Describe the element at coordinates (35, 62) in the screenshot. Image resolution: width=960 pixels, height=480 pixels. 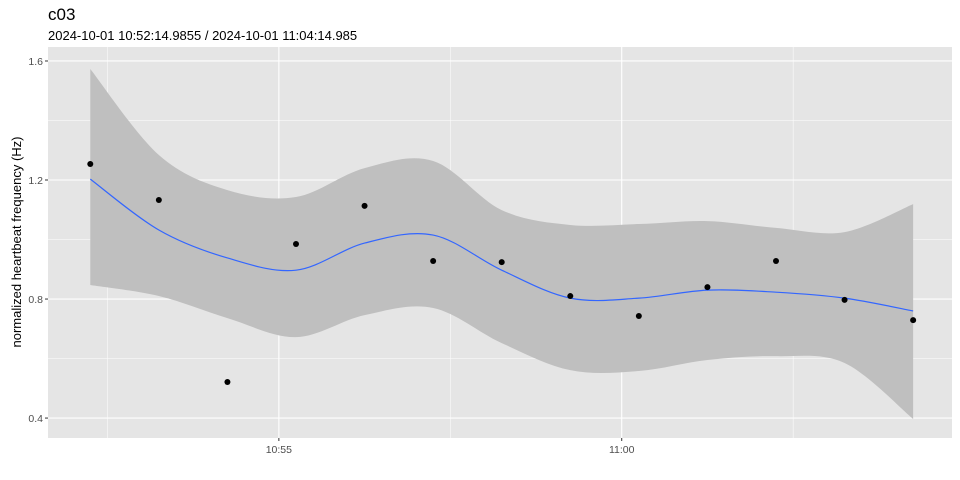
I see `y-tick-label: 1.6` at that location.